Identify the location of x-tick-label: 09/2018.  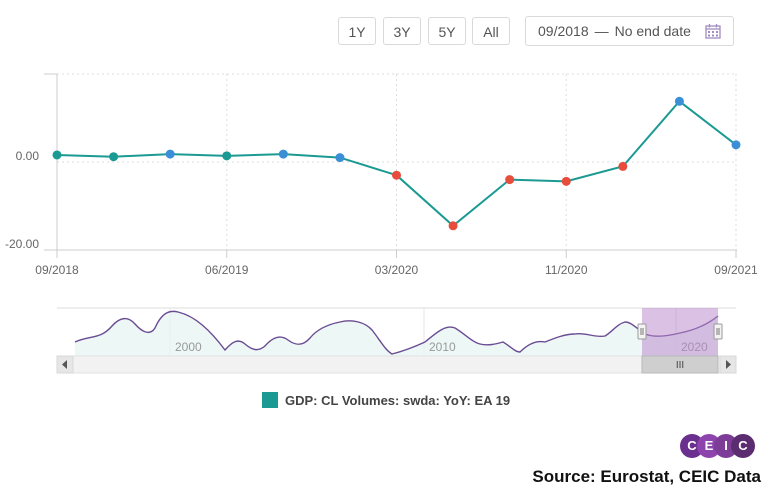
(57, 270).